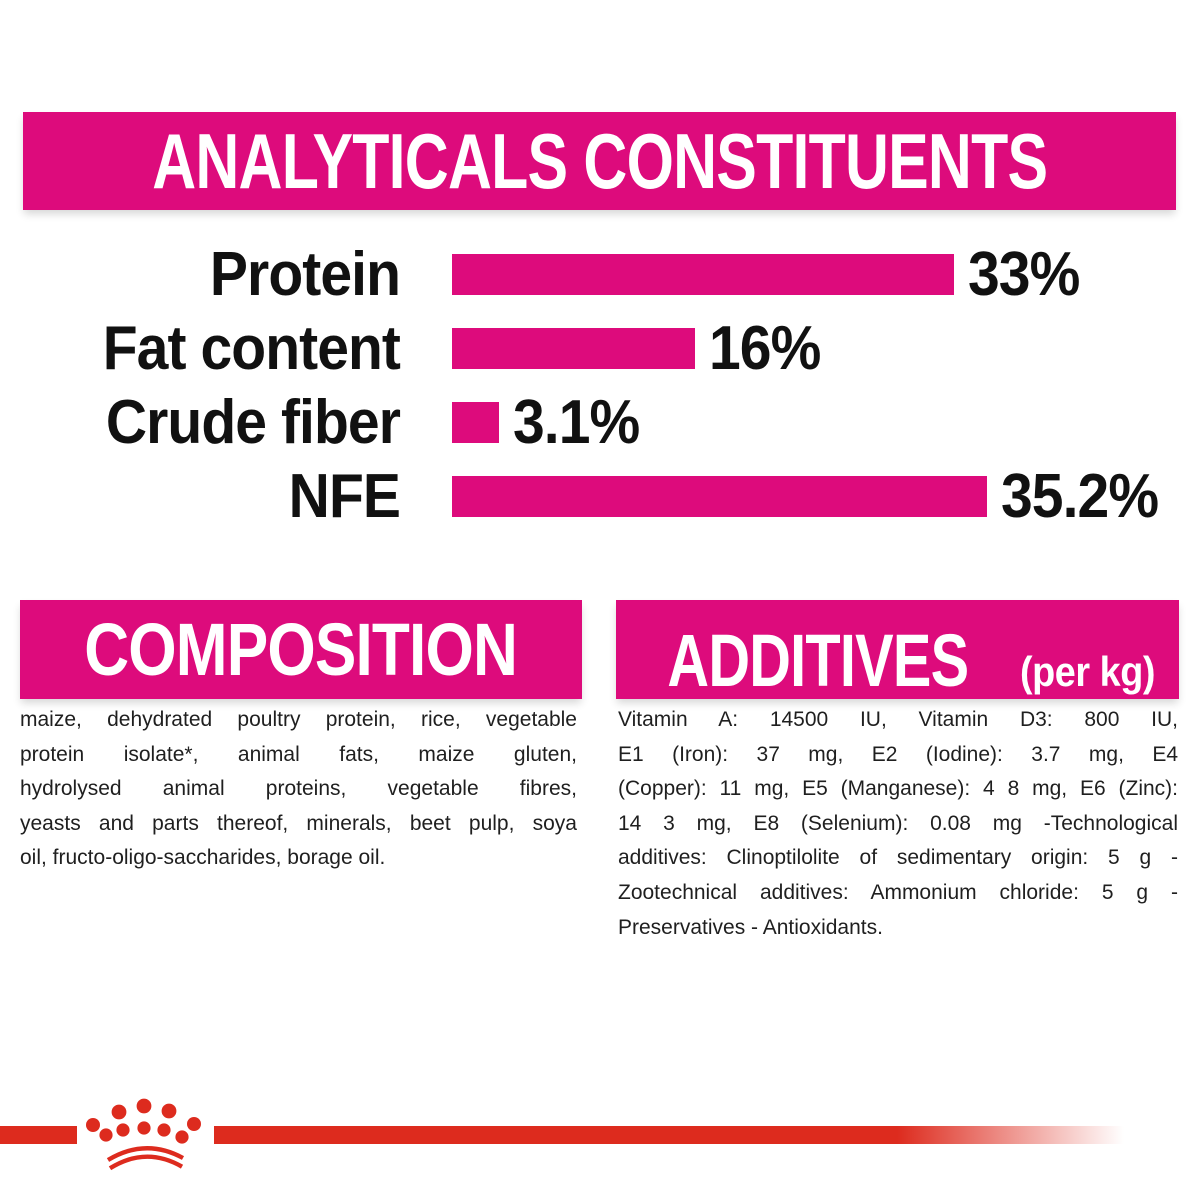 This screenshot has width=1200, height=1200. Describe the element at coordinates (898, 719) in the screenshot. I see `additives-line: Vitamin A: 14500 IU, Vitamin D3: 800 IU,` at that location.